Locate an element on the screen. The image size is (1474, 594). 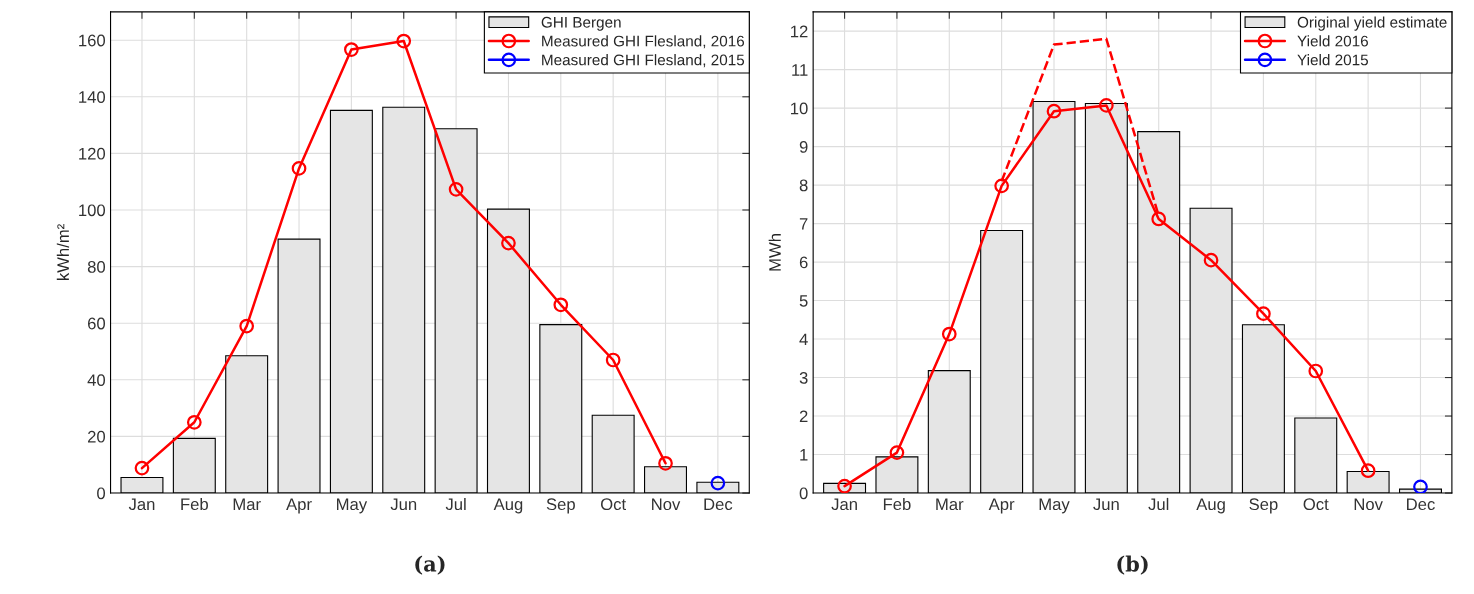
legend-label: Measured GHI Flesland, 2015 is located at coordinates (643, 61).